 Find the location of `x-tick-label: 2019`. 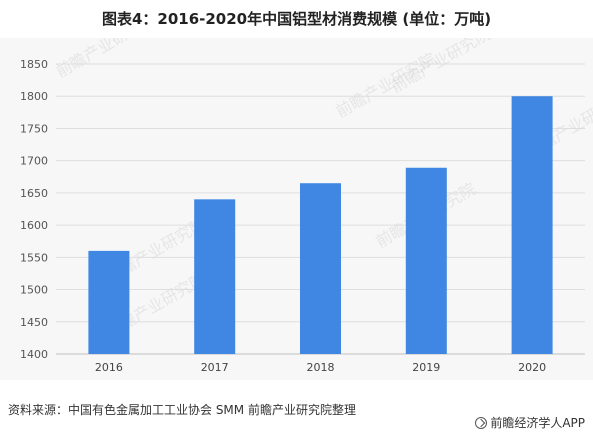

x-tick-label: 2019 is located at coordinates (426, 367).